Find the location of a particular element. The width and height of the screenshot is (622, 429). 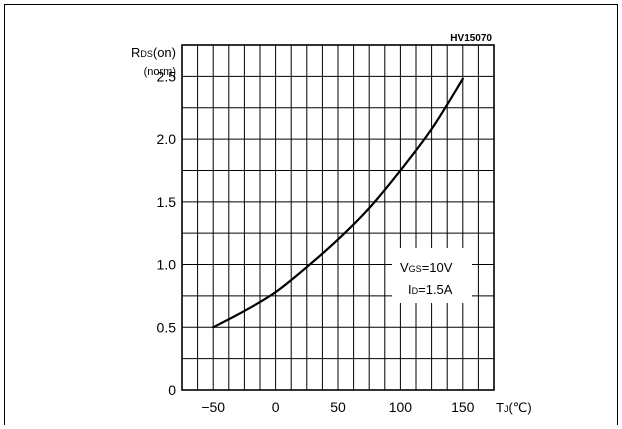

y-tick-label: 2.5 is located at coordinates (167, 76).